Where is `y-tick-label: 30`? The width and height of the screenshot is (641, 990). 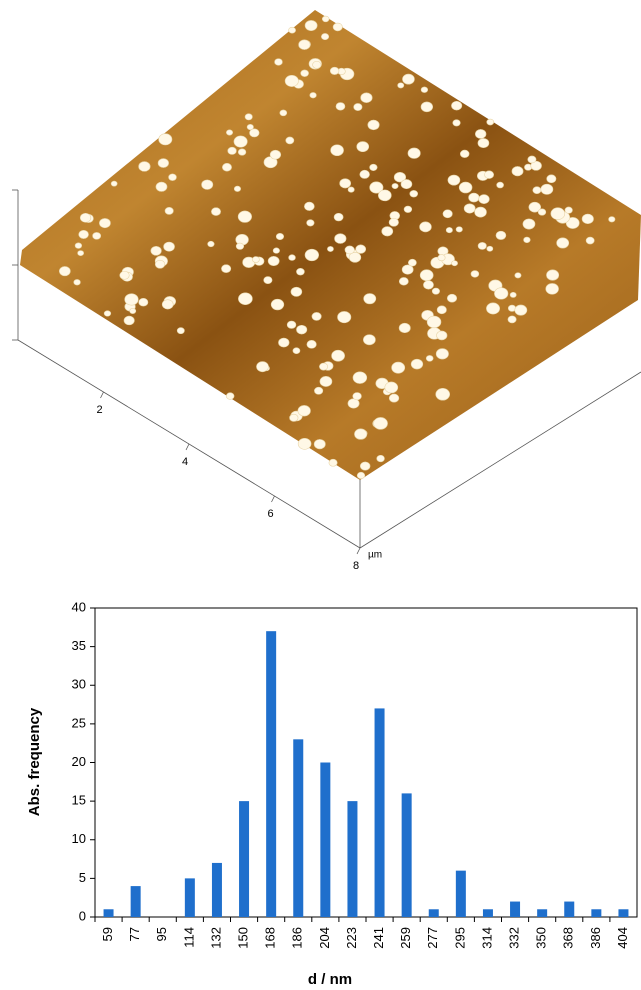
y-tick-label: 30 is located at coordinates (79, 684).